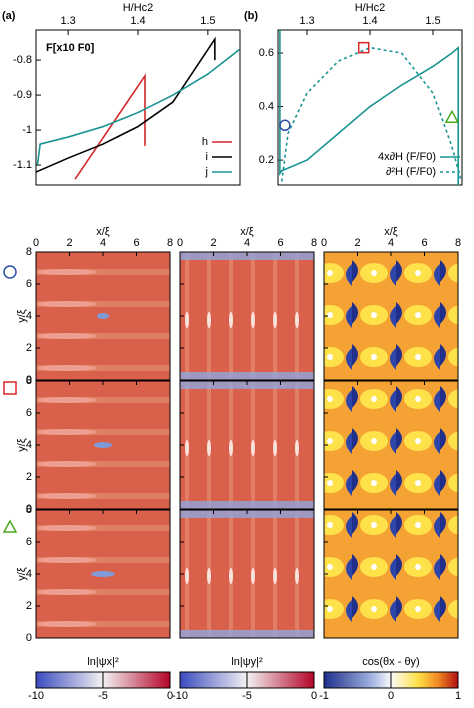 This screenshot has width=474, height=708. What do you see at coordinates (205, 142) in the screenshot?
I see `legend-label: h` at bounding box center [205, 142].